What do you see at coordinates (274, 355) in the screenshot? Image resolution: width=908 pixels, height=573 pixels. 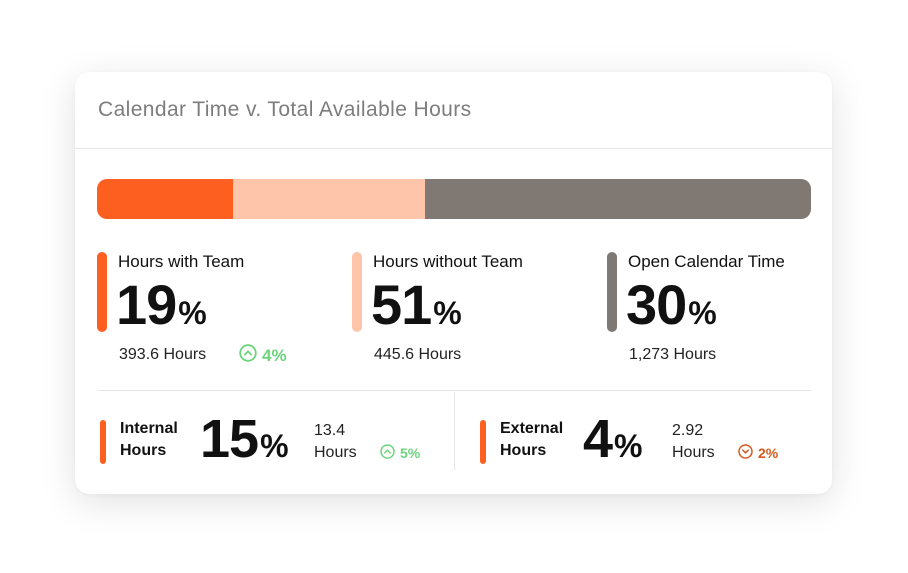 I see `trend-value: 4%` at bounding box center [274, 355].